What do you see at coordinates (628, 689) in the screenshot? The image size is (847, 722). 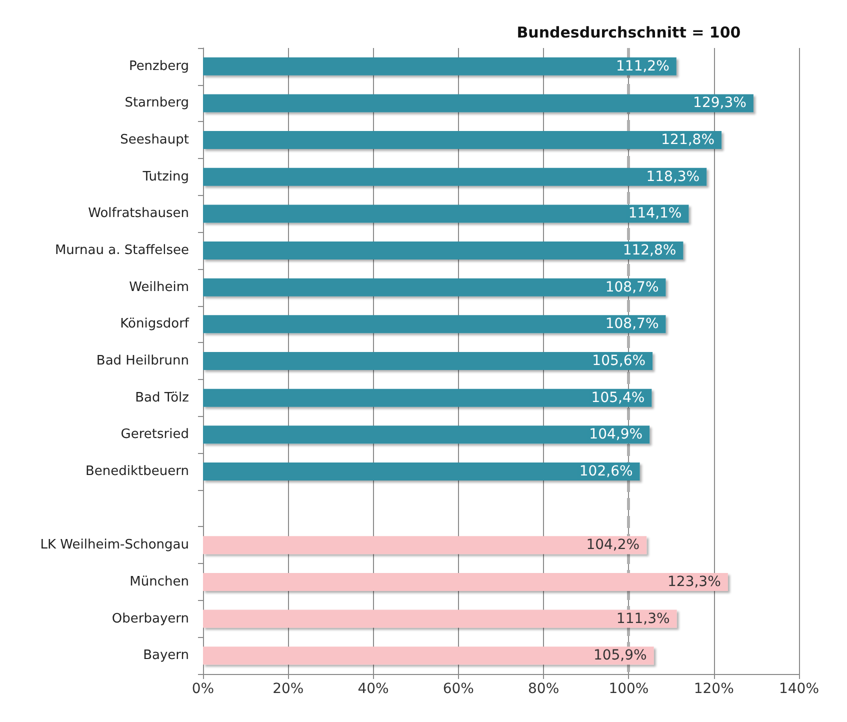 I see `x-tick-label: 100%` at bounding box center [628, 689].